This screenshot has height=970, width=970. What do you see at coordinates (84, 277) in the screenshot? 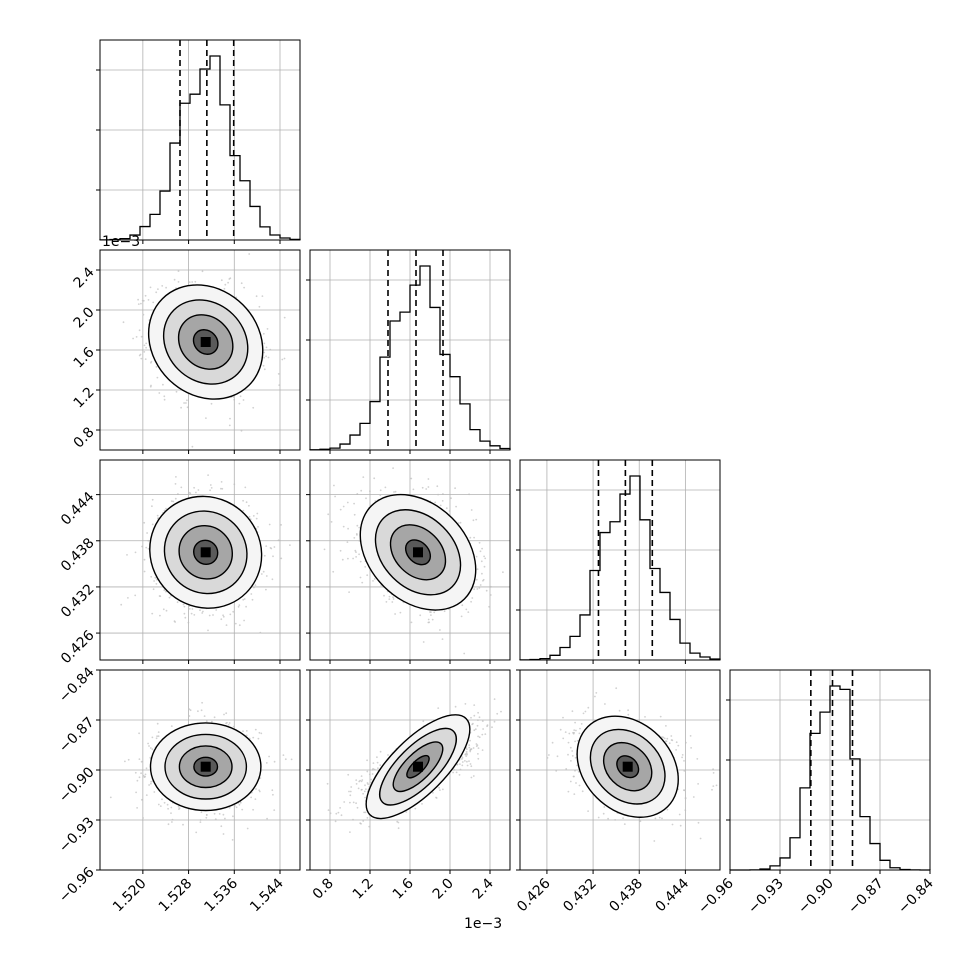
I see `y-tick-label: 2.4` at bounding box center [84, 277].